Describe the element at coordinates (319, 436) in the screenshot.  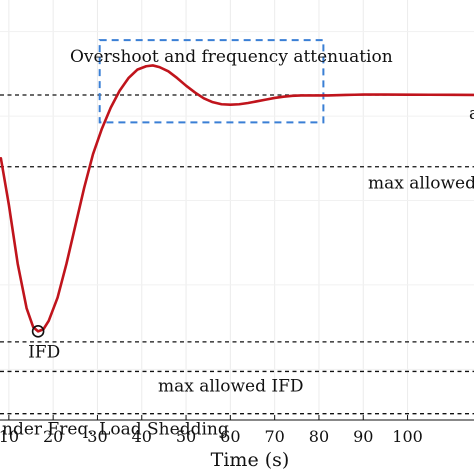
I see `x-tick-label-7: 80` at that location.